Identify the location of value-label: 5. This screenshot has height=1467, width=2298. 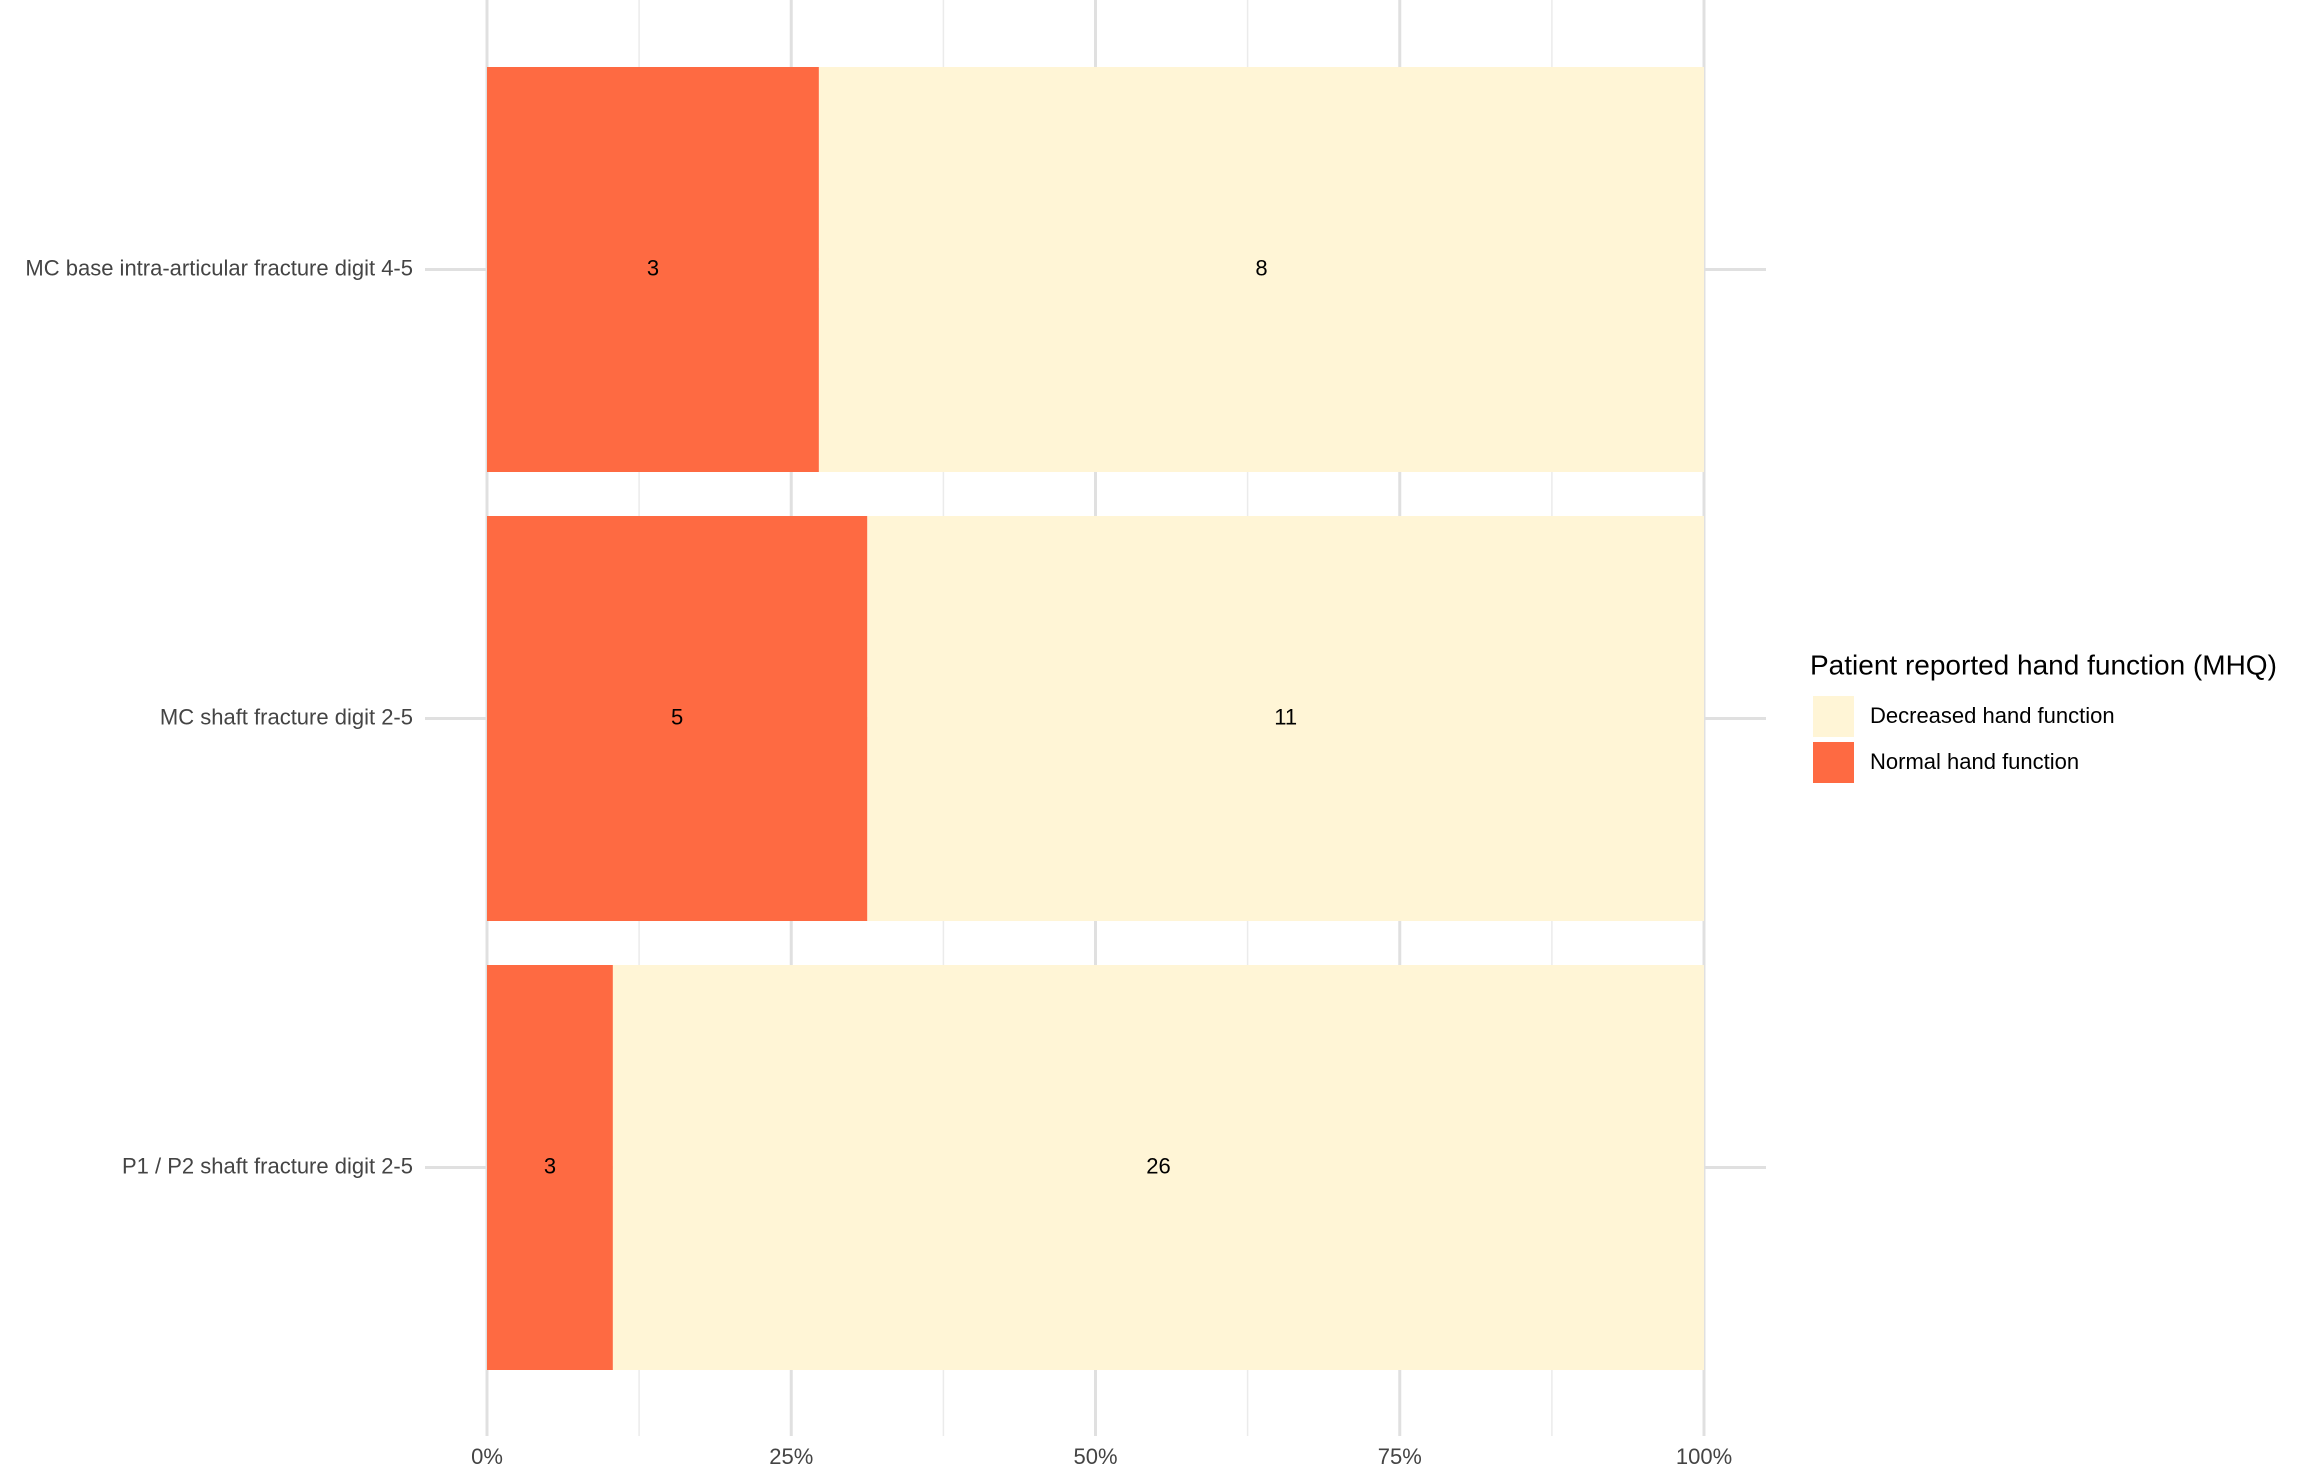
(677, 716).